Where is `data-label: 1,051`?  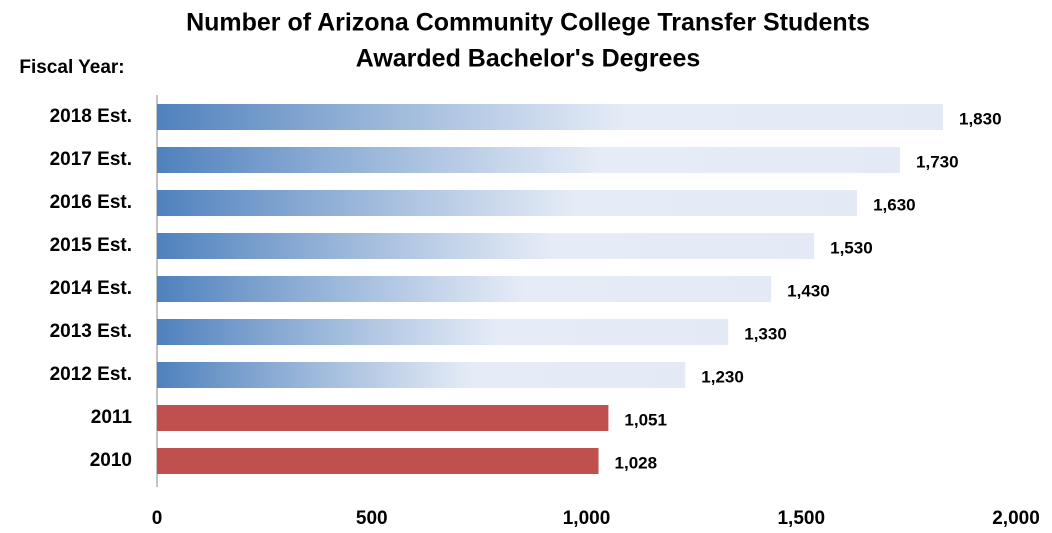 data-label: 1,051 is located at coordinates (645, 419).